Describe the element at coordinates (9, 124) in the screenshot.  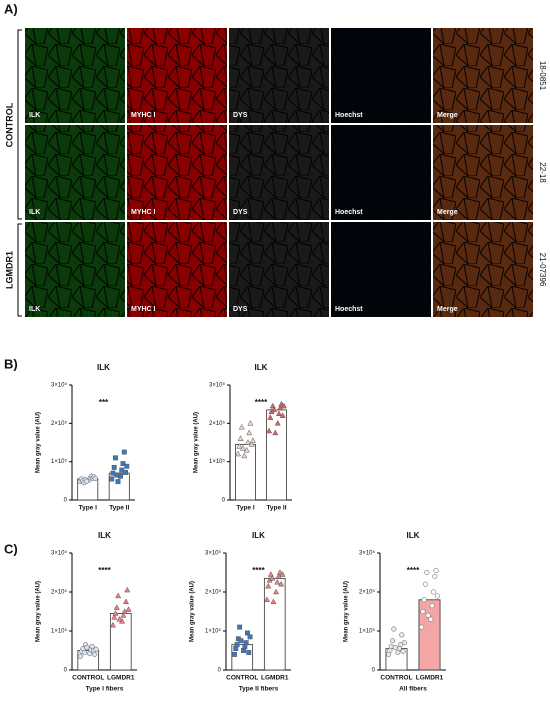
I see `group-label: CONTROL` at that location.